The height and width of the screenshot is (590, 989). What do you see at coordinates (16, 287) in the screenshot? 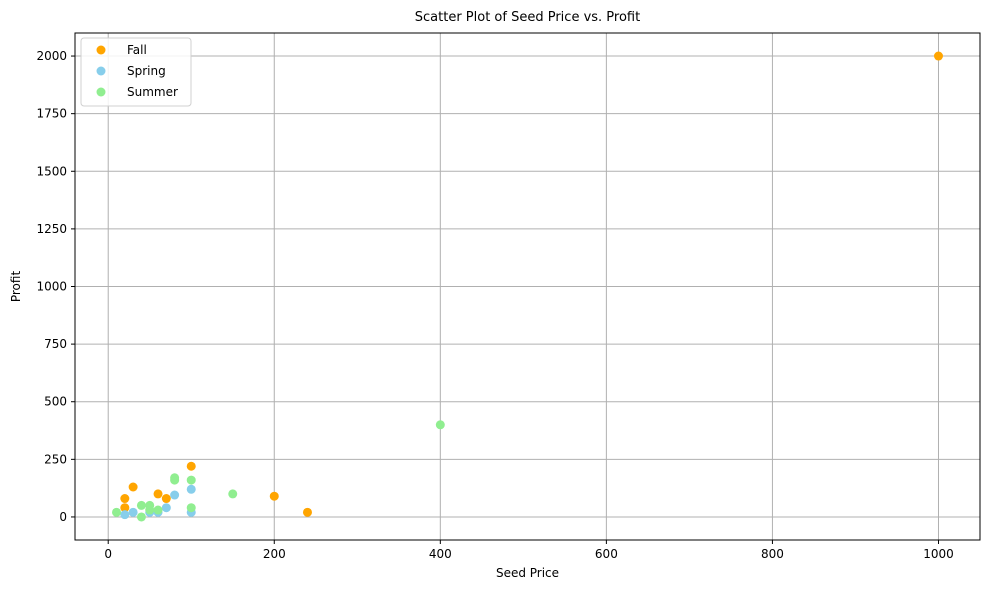
I see `y-axis-label: Profit` at bounding box center [16, 287].